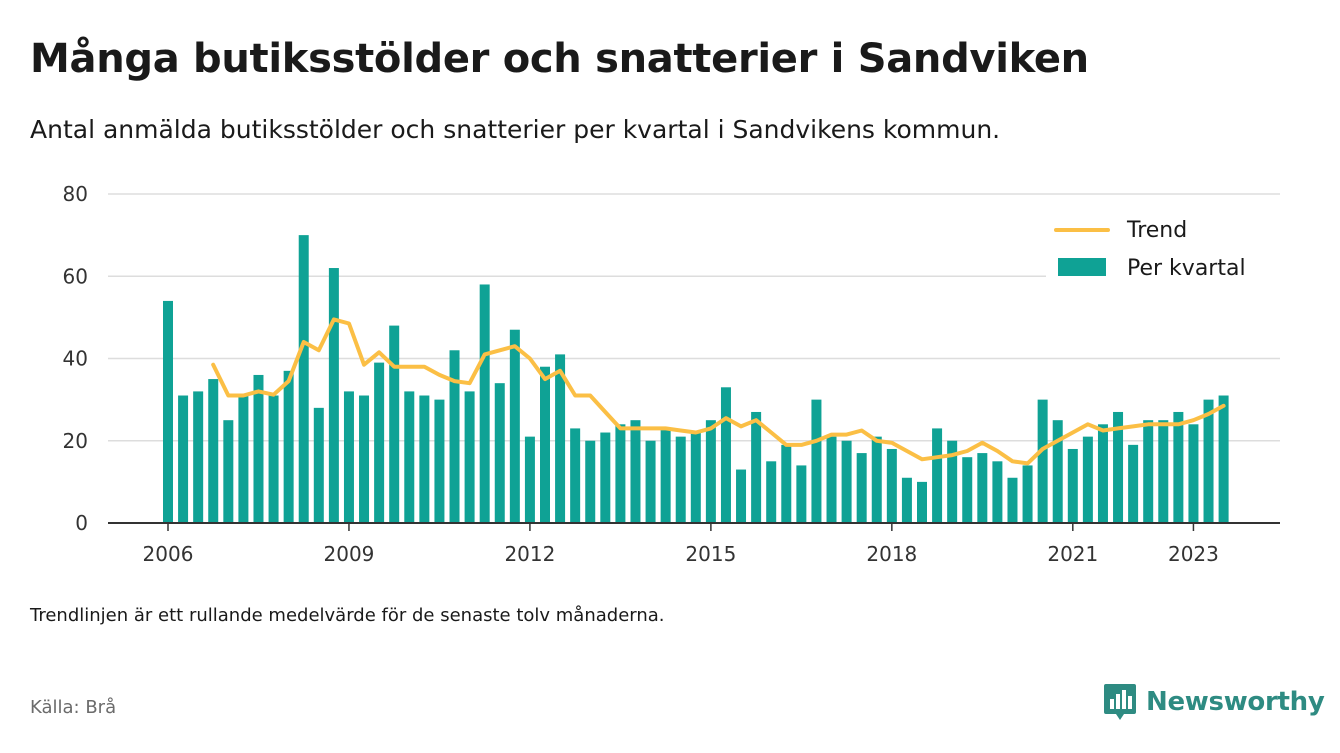 This screenshot has height=753, width=1340. I want to click on legend-bars-swatch, so click(1082, 267).